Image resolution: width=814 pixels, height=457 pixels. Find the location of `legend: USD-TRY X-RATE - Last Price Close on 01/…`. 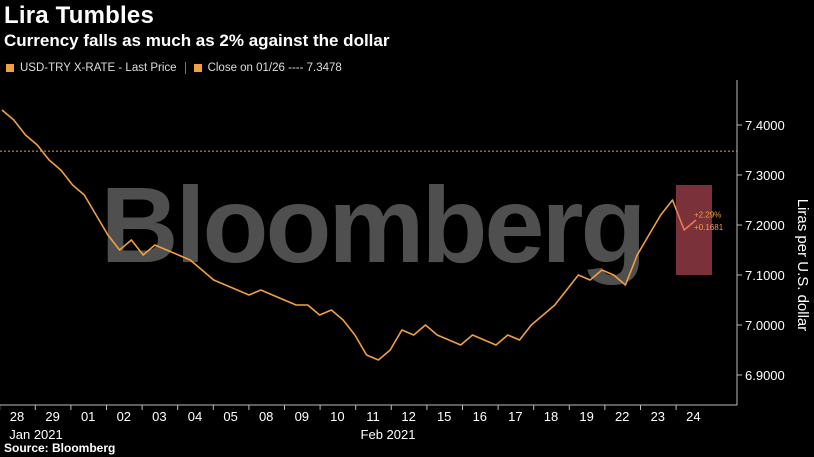

legend: USD-TRY X-RATE - Last Price Close on 01/… is located at coordinates (174, 68).